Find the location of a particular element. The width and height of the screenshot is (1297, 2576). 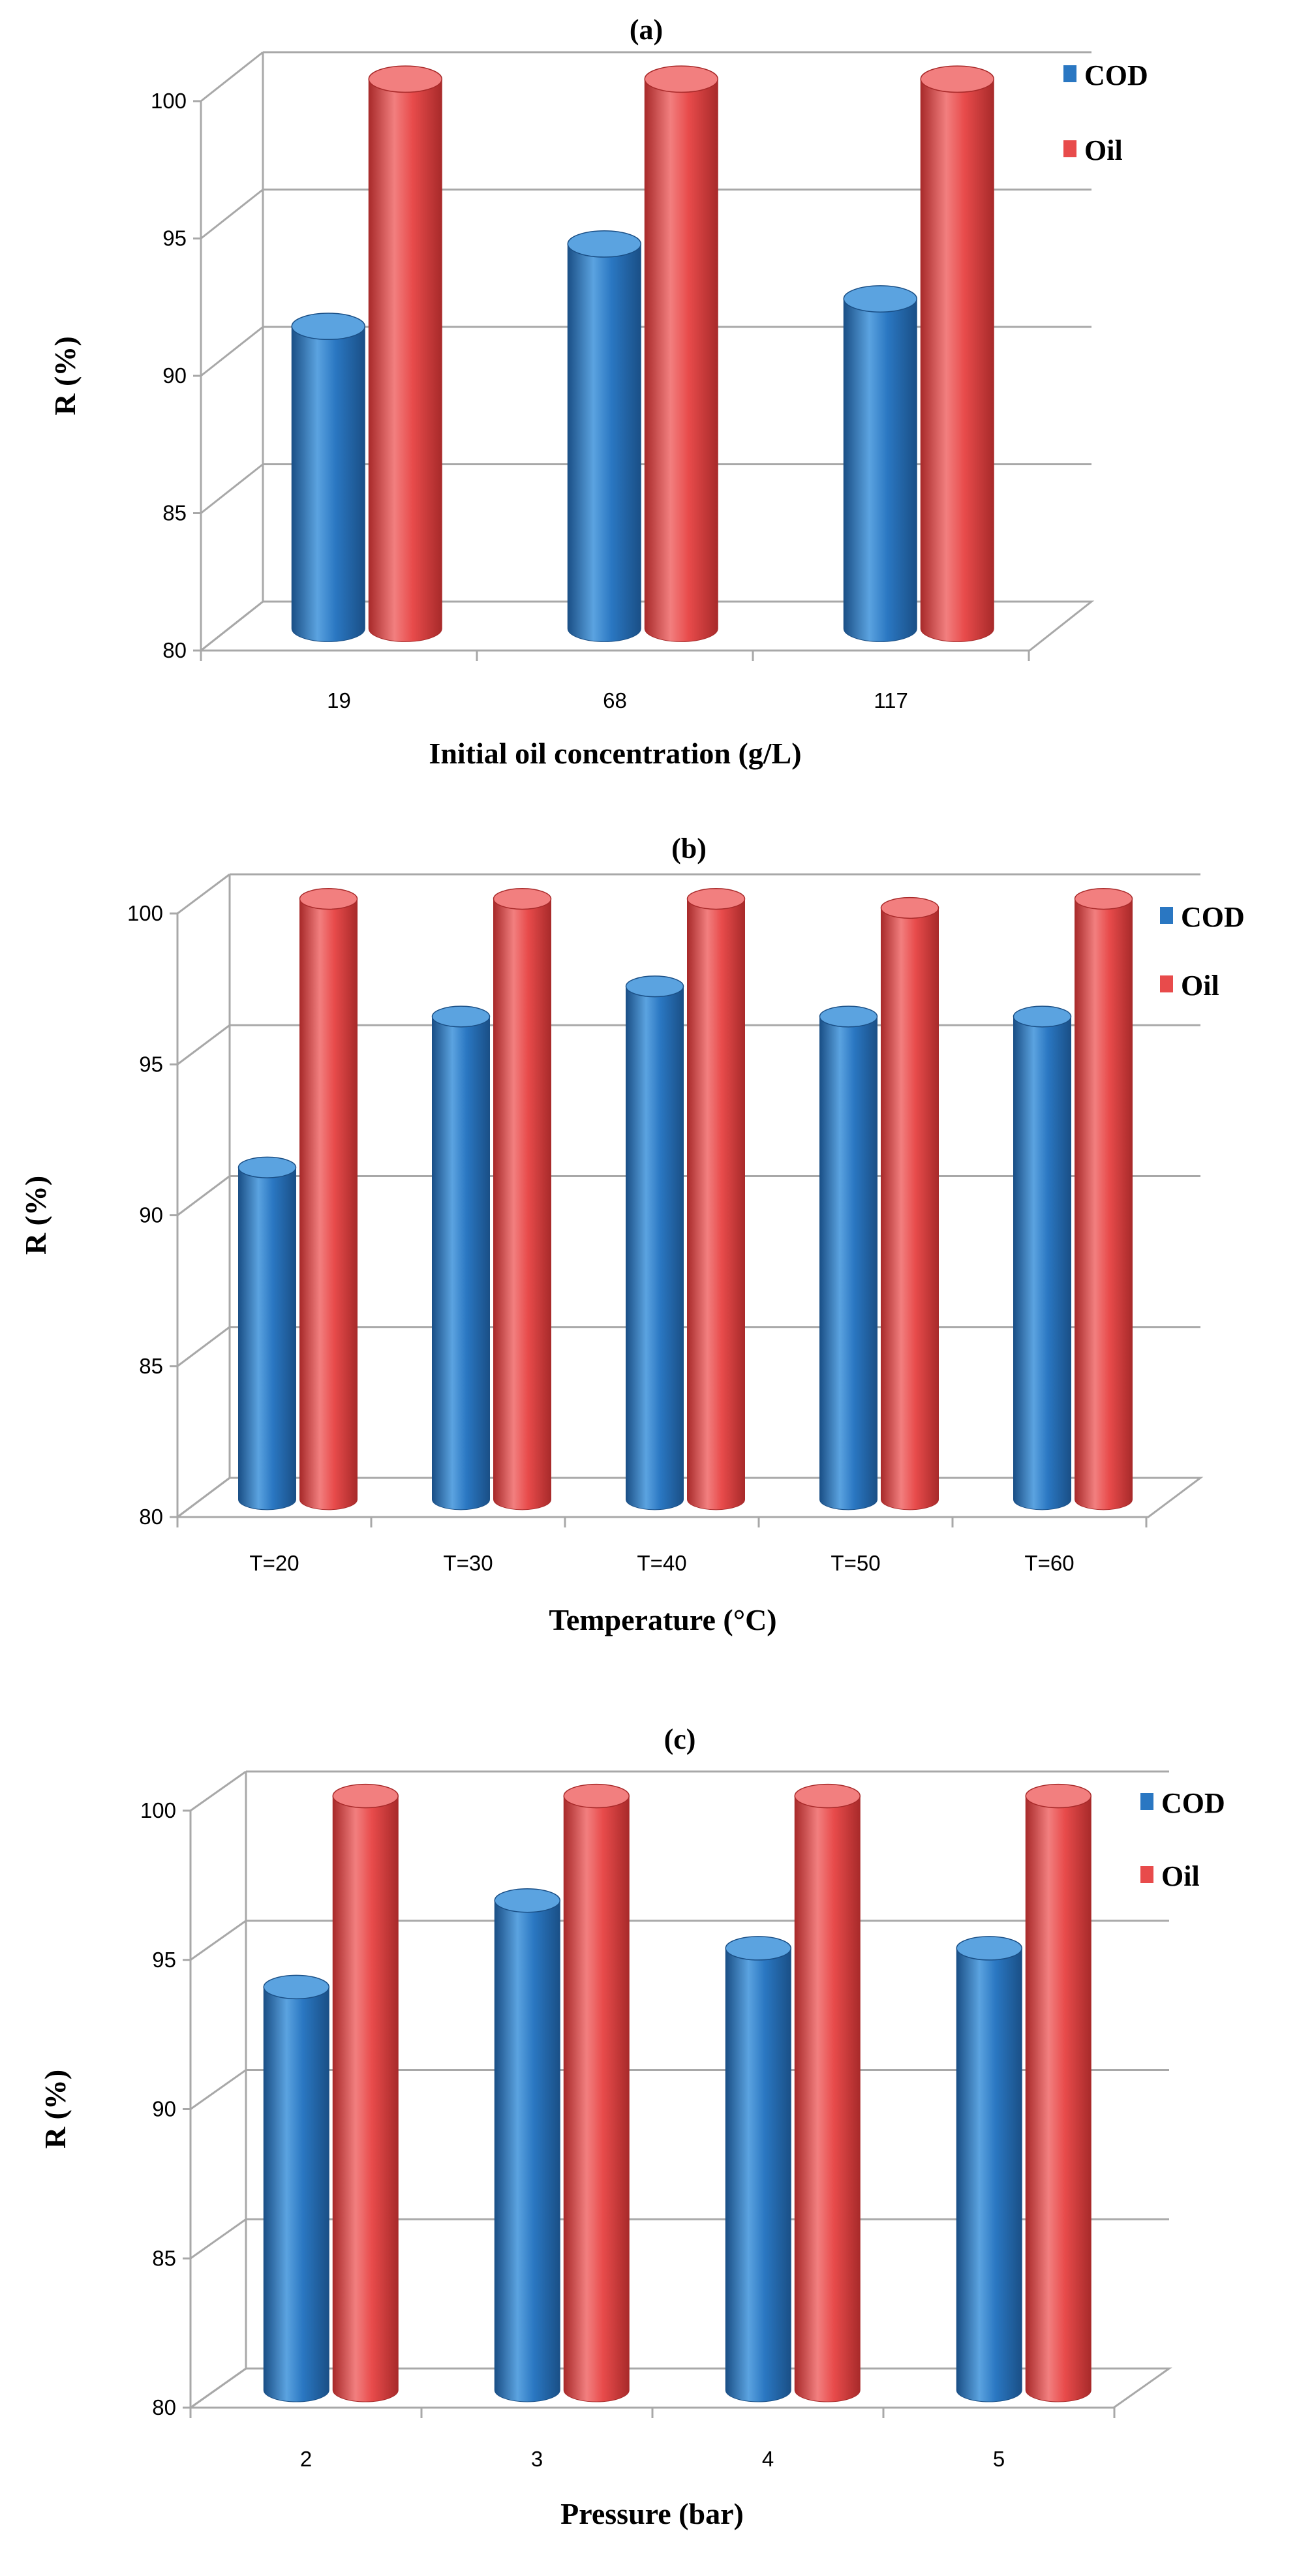

x-tick-label: 3 is located at coordinates (537, 2459).